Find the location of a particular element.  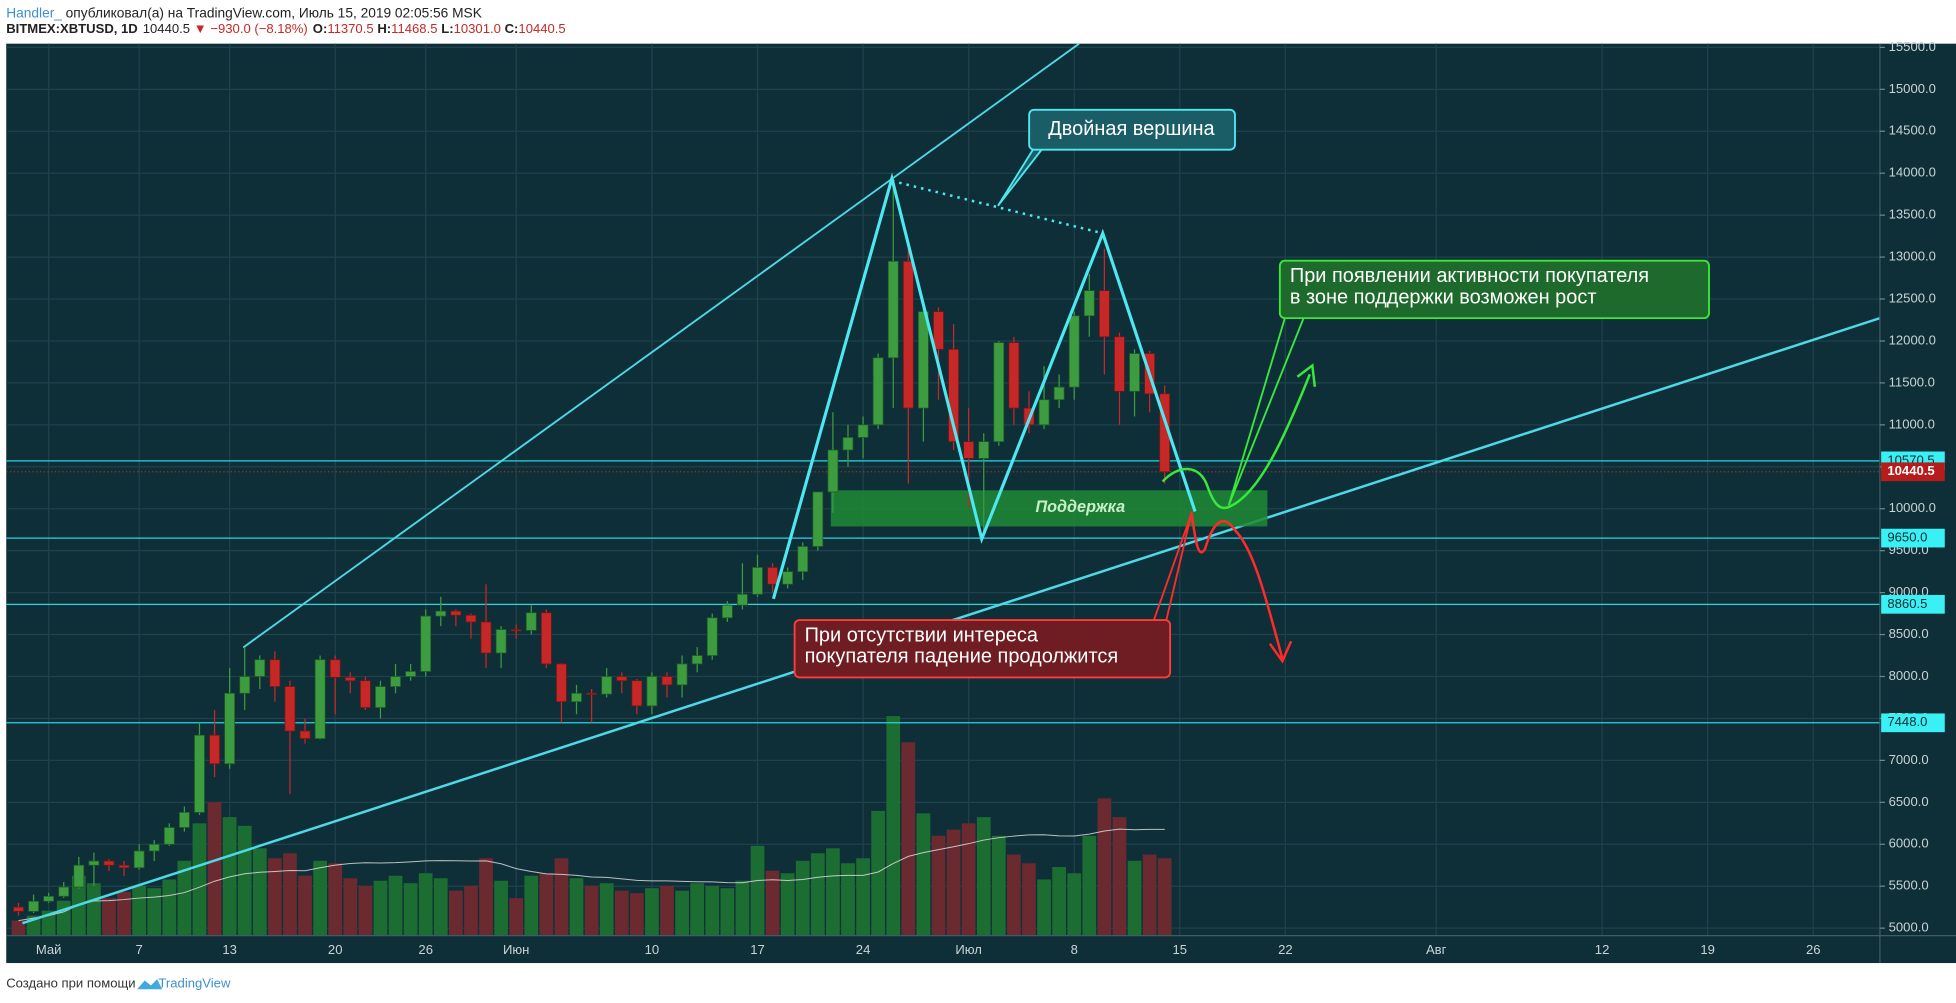

x-tick-label: 13 is located at coordinates (229, 949).